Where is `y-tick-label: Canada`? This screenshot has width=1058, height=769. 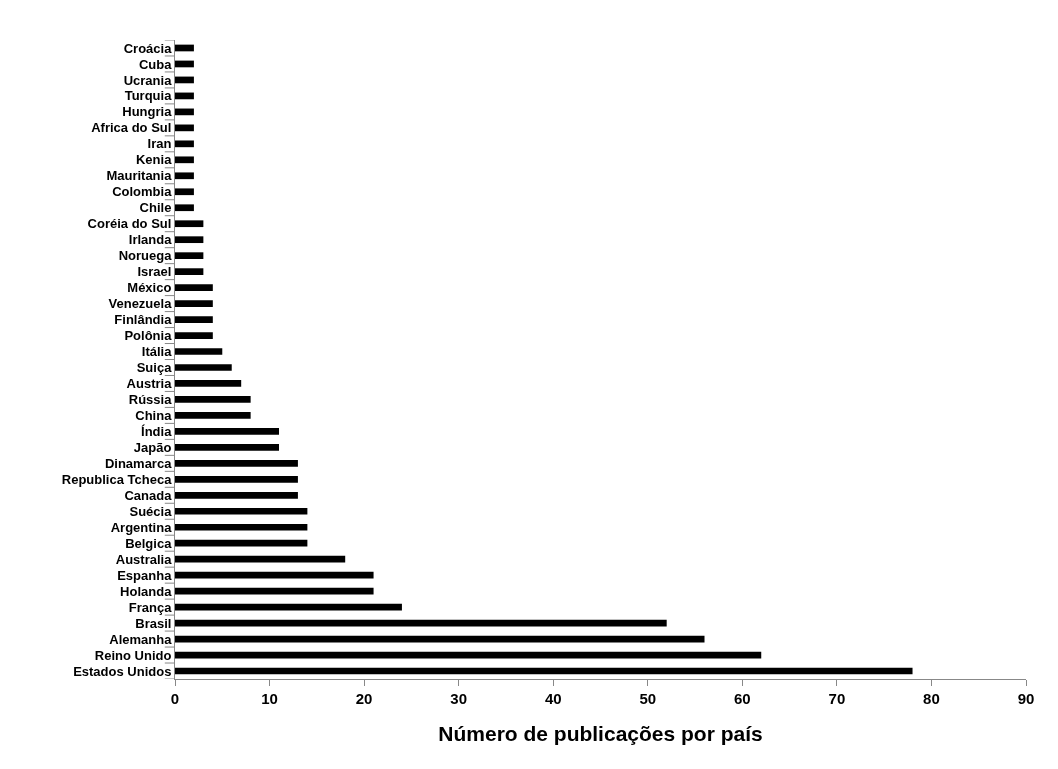 y-tick-label: Canada is located at coordinates (148, 495).